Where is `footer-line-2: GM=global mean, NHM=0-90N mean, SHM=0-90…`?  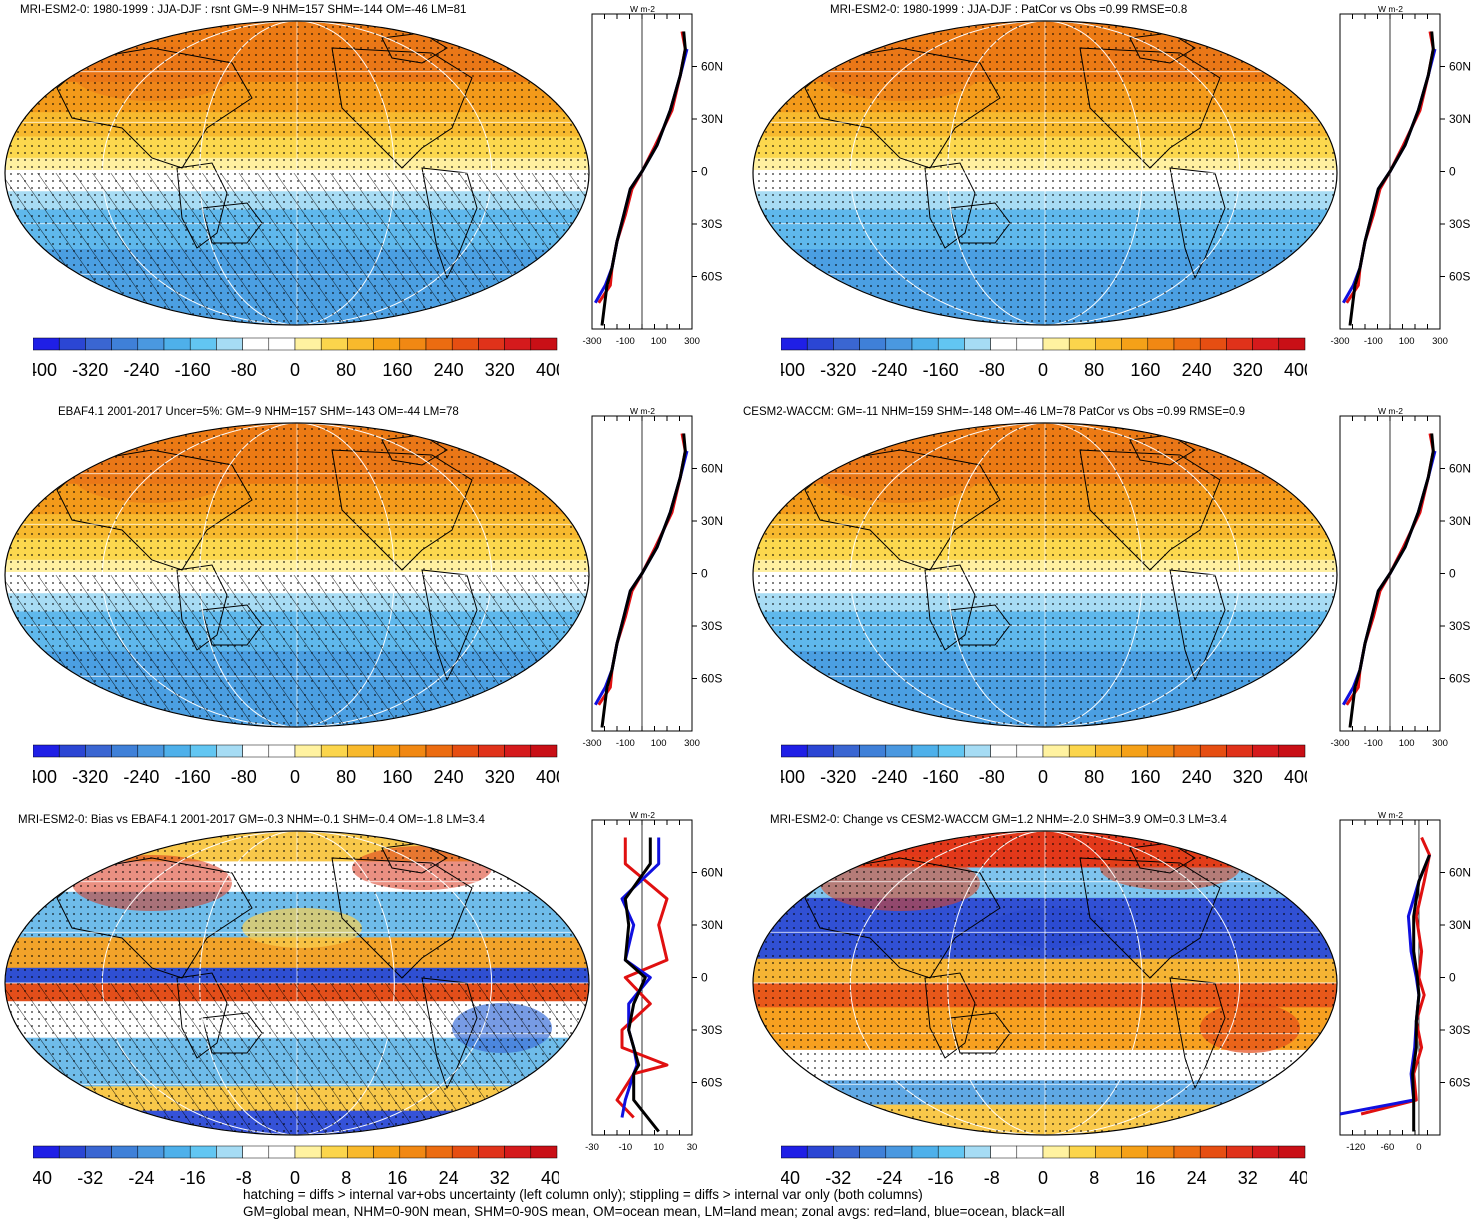 footer-line-2: GM=global mean, NHM=0-90N mean, SHM=0-90… is located at coordinates (654, 1211).